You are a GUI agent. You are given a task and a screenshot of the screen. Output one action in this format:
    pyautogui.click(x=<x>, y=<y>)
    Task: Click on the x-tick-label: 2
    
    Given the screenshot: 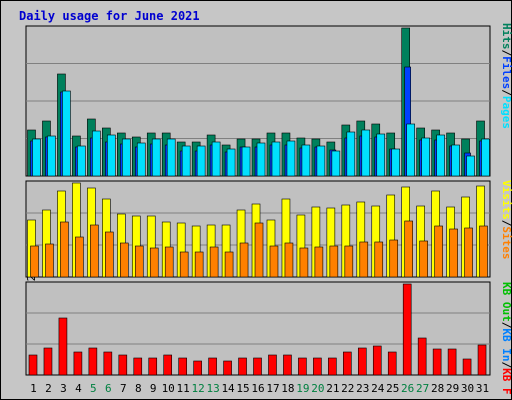 What is the action you would take?
    pyautogui.click(x=48, y=388)
    